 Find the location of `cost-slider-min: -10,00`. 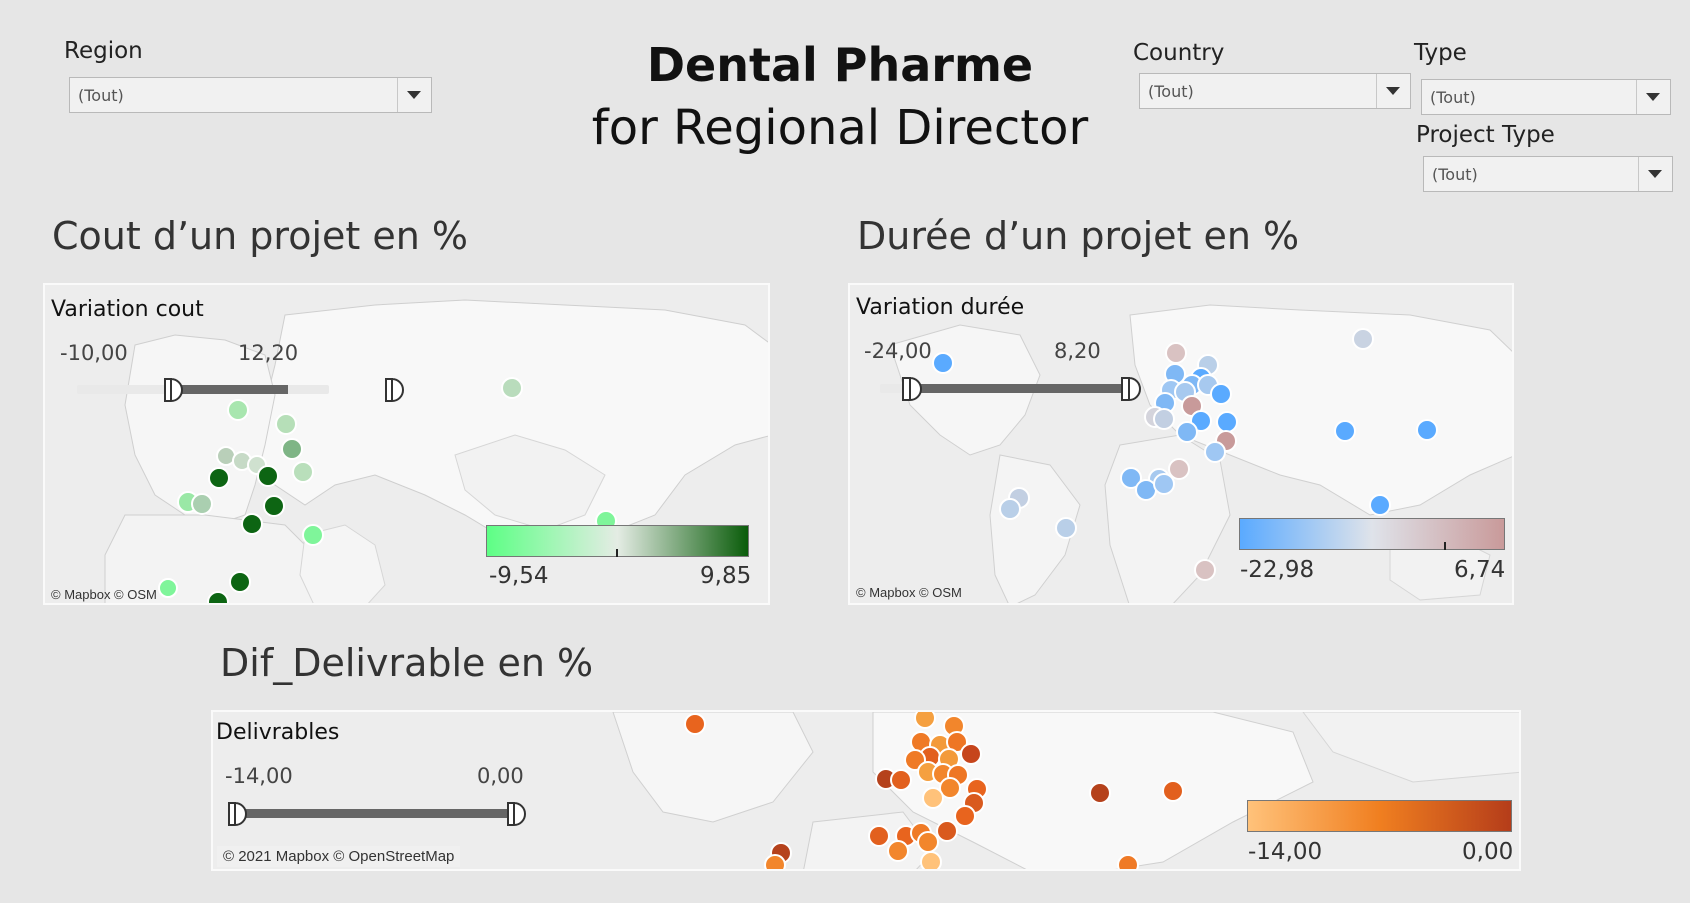

cost-slider-min: -10,00 is located at coordinates (94, 353).